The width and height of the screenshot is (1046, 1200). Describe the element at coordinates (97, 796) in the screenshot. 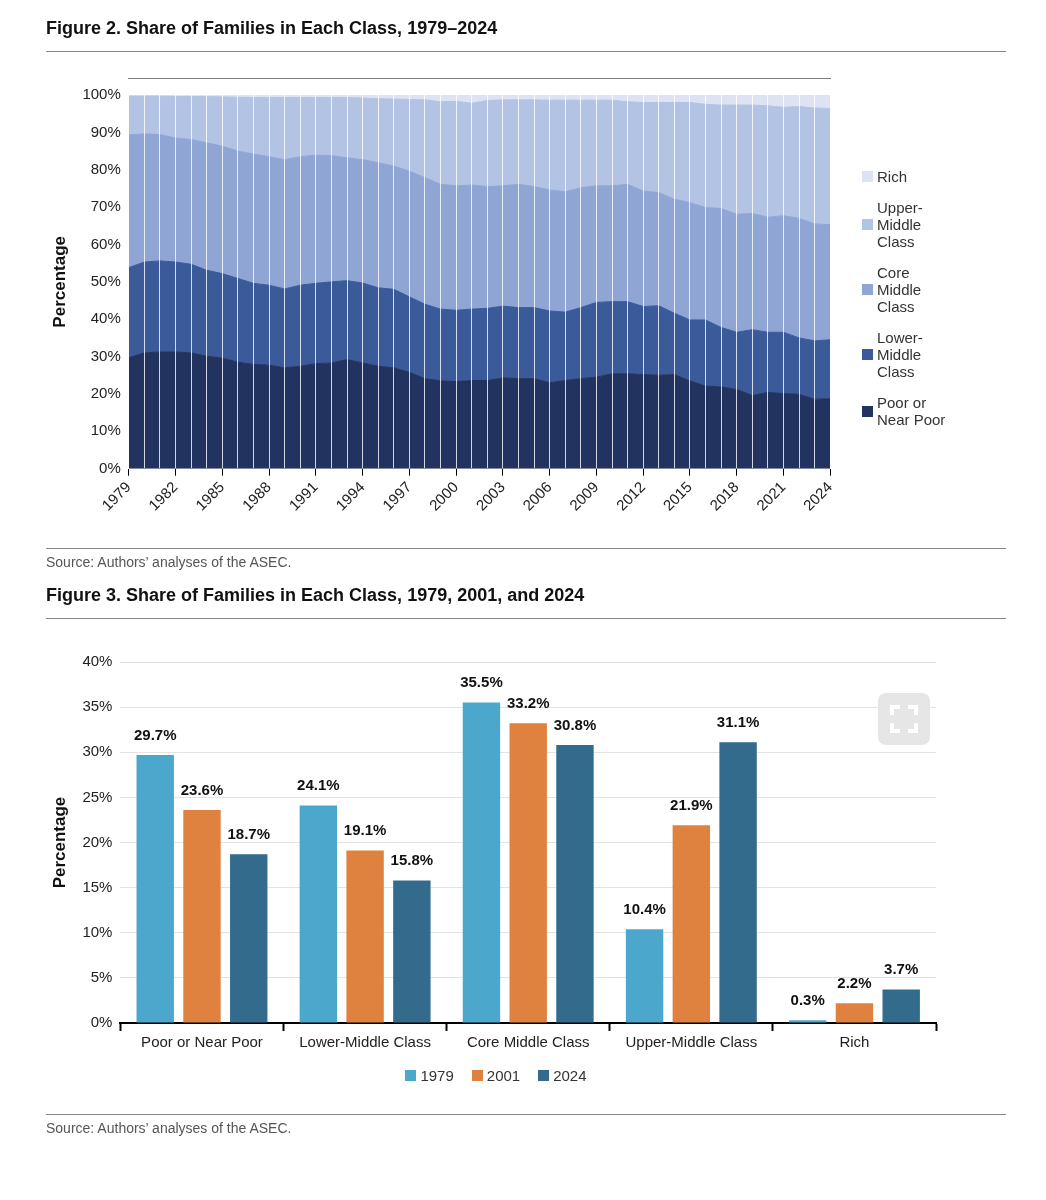

I see `y-tick-label: 25%` at that location.